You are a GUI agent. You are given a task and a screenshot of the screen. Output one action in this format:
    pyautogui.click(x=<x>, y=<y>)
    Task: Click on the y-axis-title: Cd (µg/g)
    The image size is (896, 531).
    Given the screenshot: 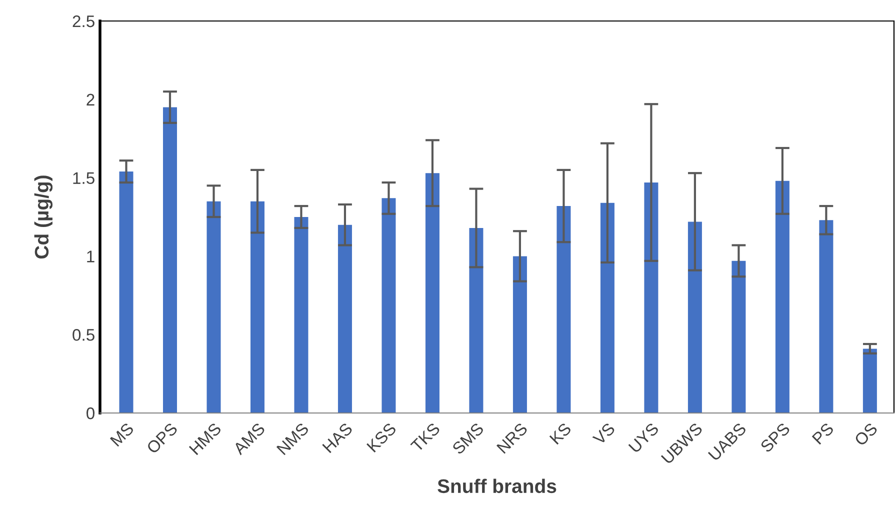 What is the action you would take?
    pyautogui.click(x=43, y=217)
    